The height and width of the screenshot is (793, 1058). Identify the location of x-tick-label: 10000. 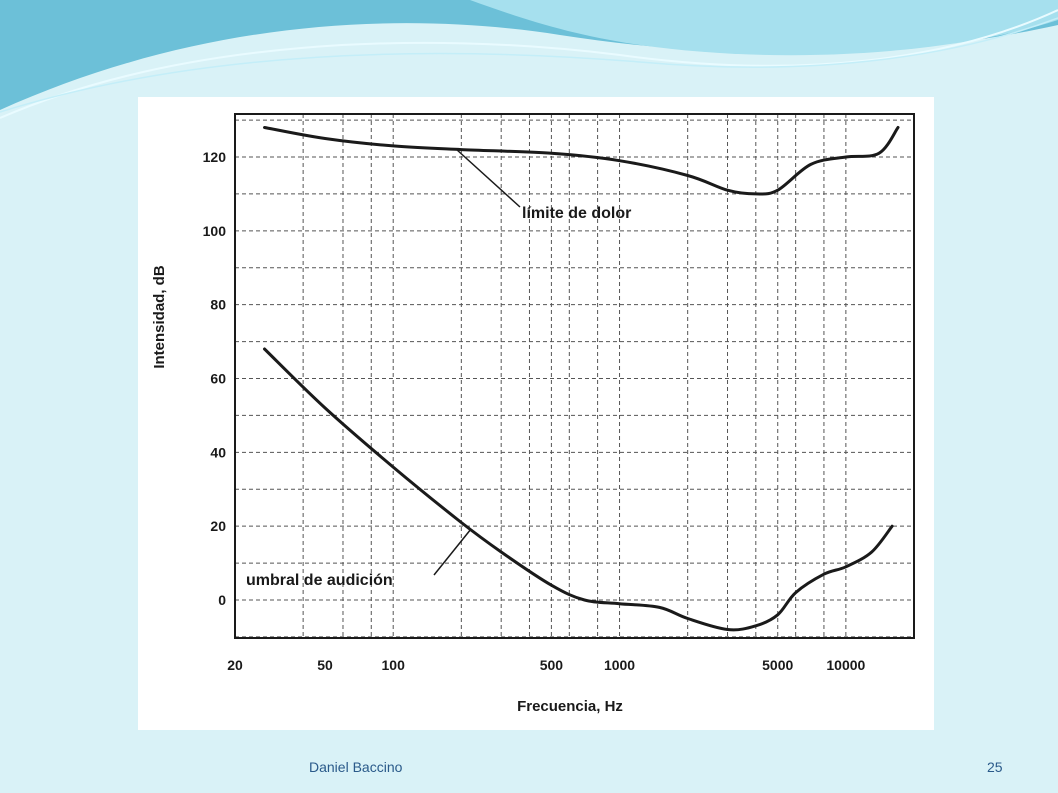
(845, 665).